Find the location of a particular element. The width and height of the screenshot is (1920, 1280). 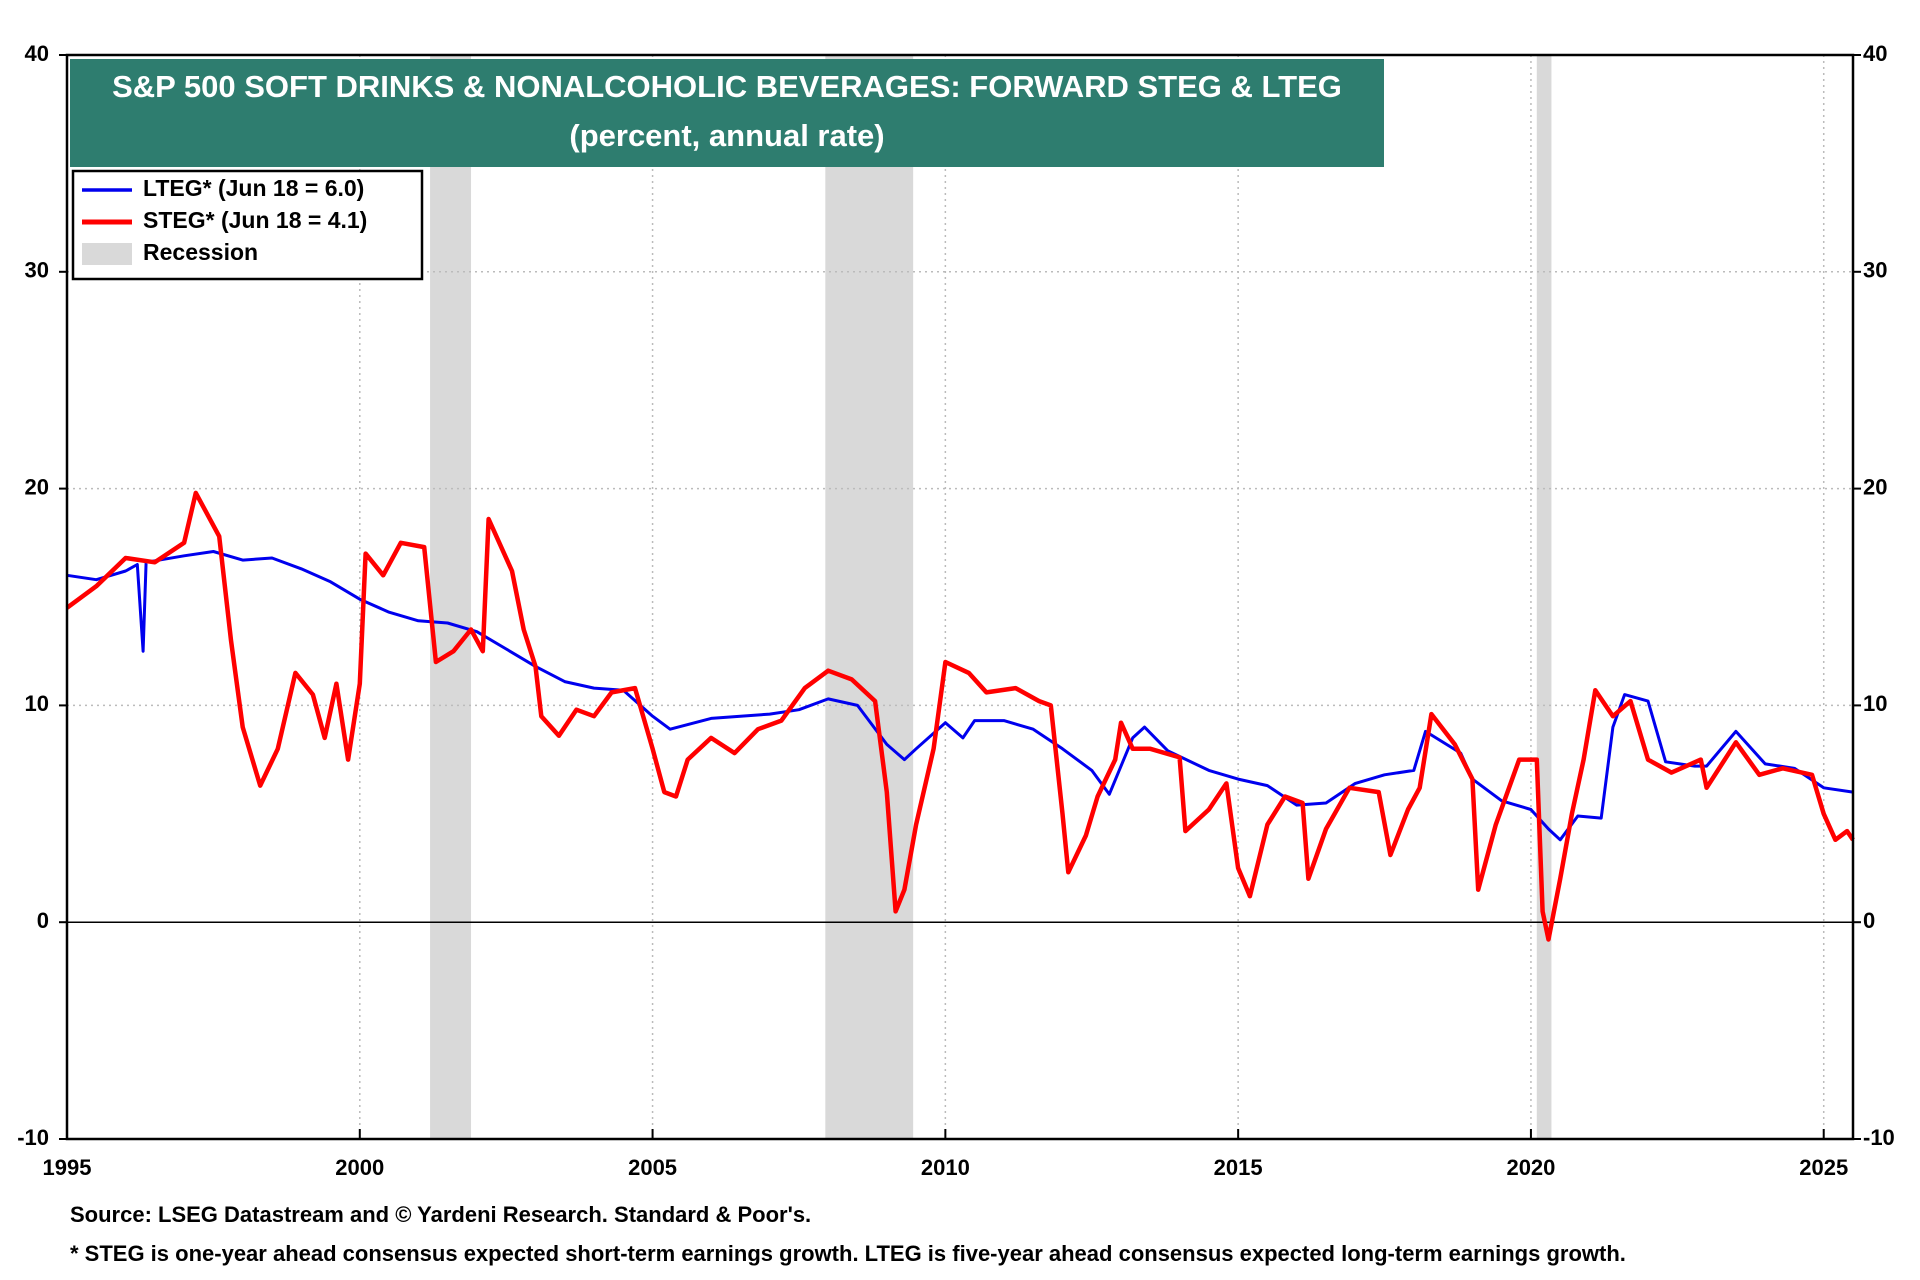

y-tick-label: 40 is located at coordinates (37, 53).